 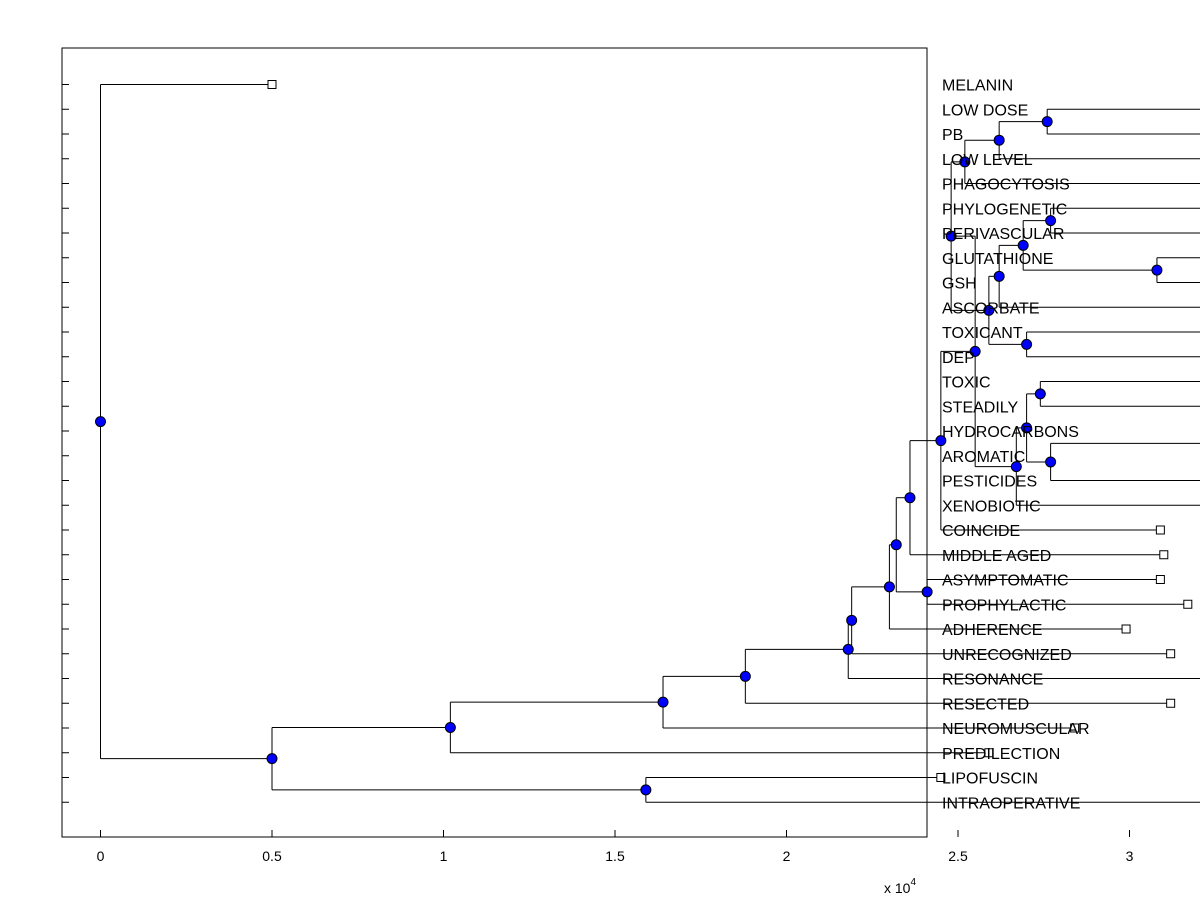 I want to click on leaf-label-phagocytosis: PHAGOCYTOSIS, so click(x=1006, y=185).